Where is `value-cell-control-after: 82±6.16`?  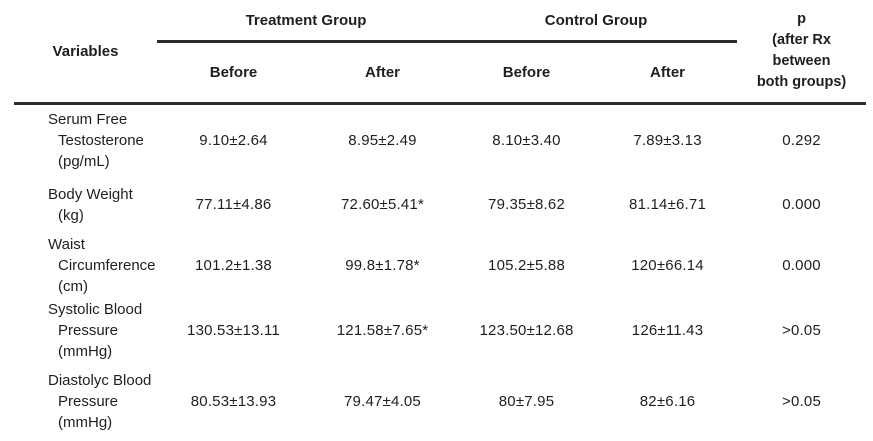 value-cell-control-after: 82±6.16 is located at coordinates (667, 401).